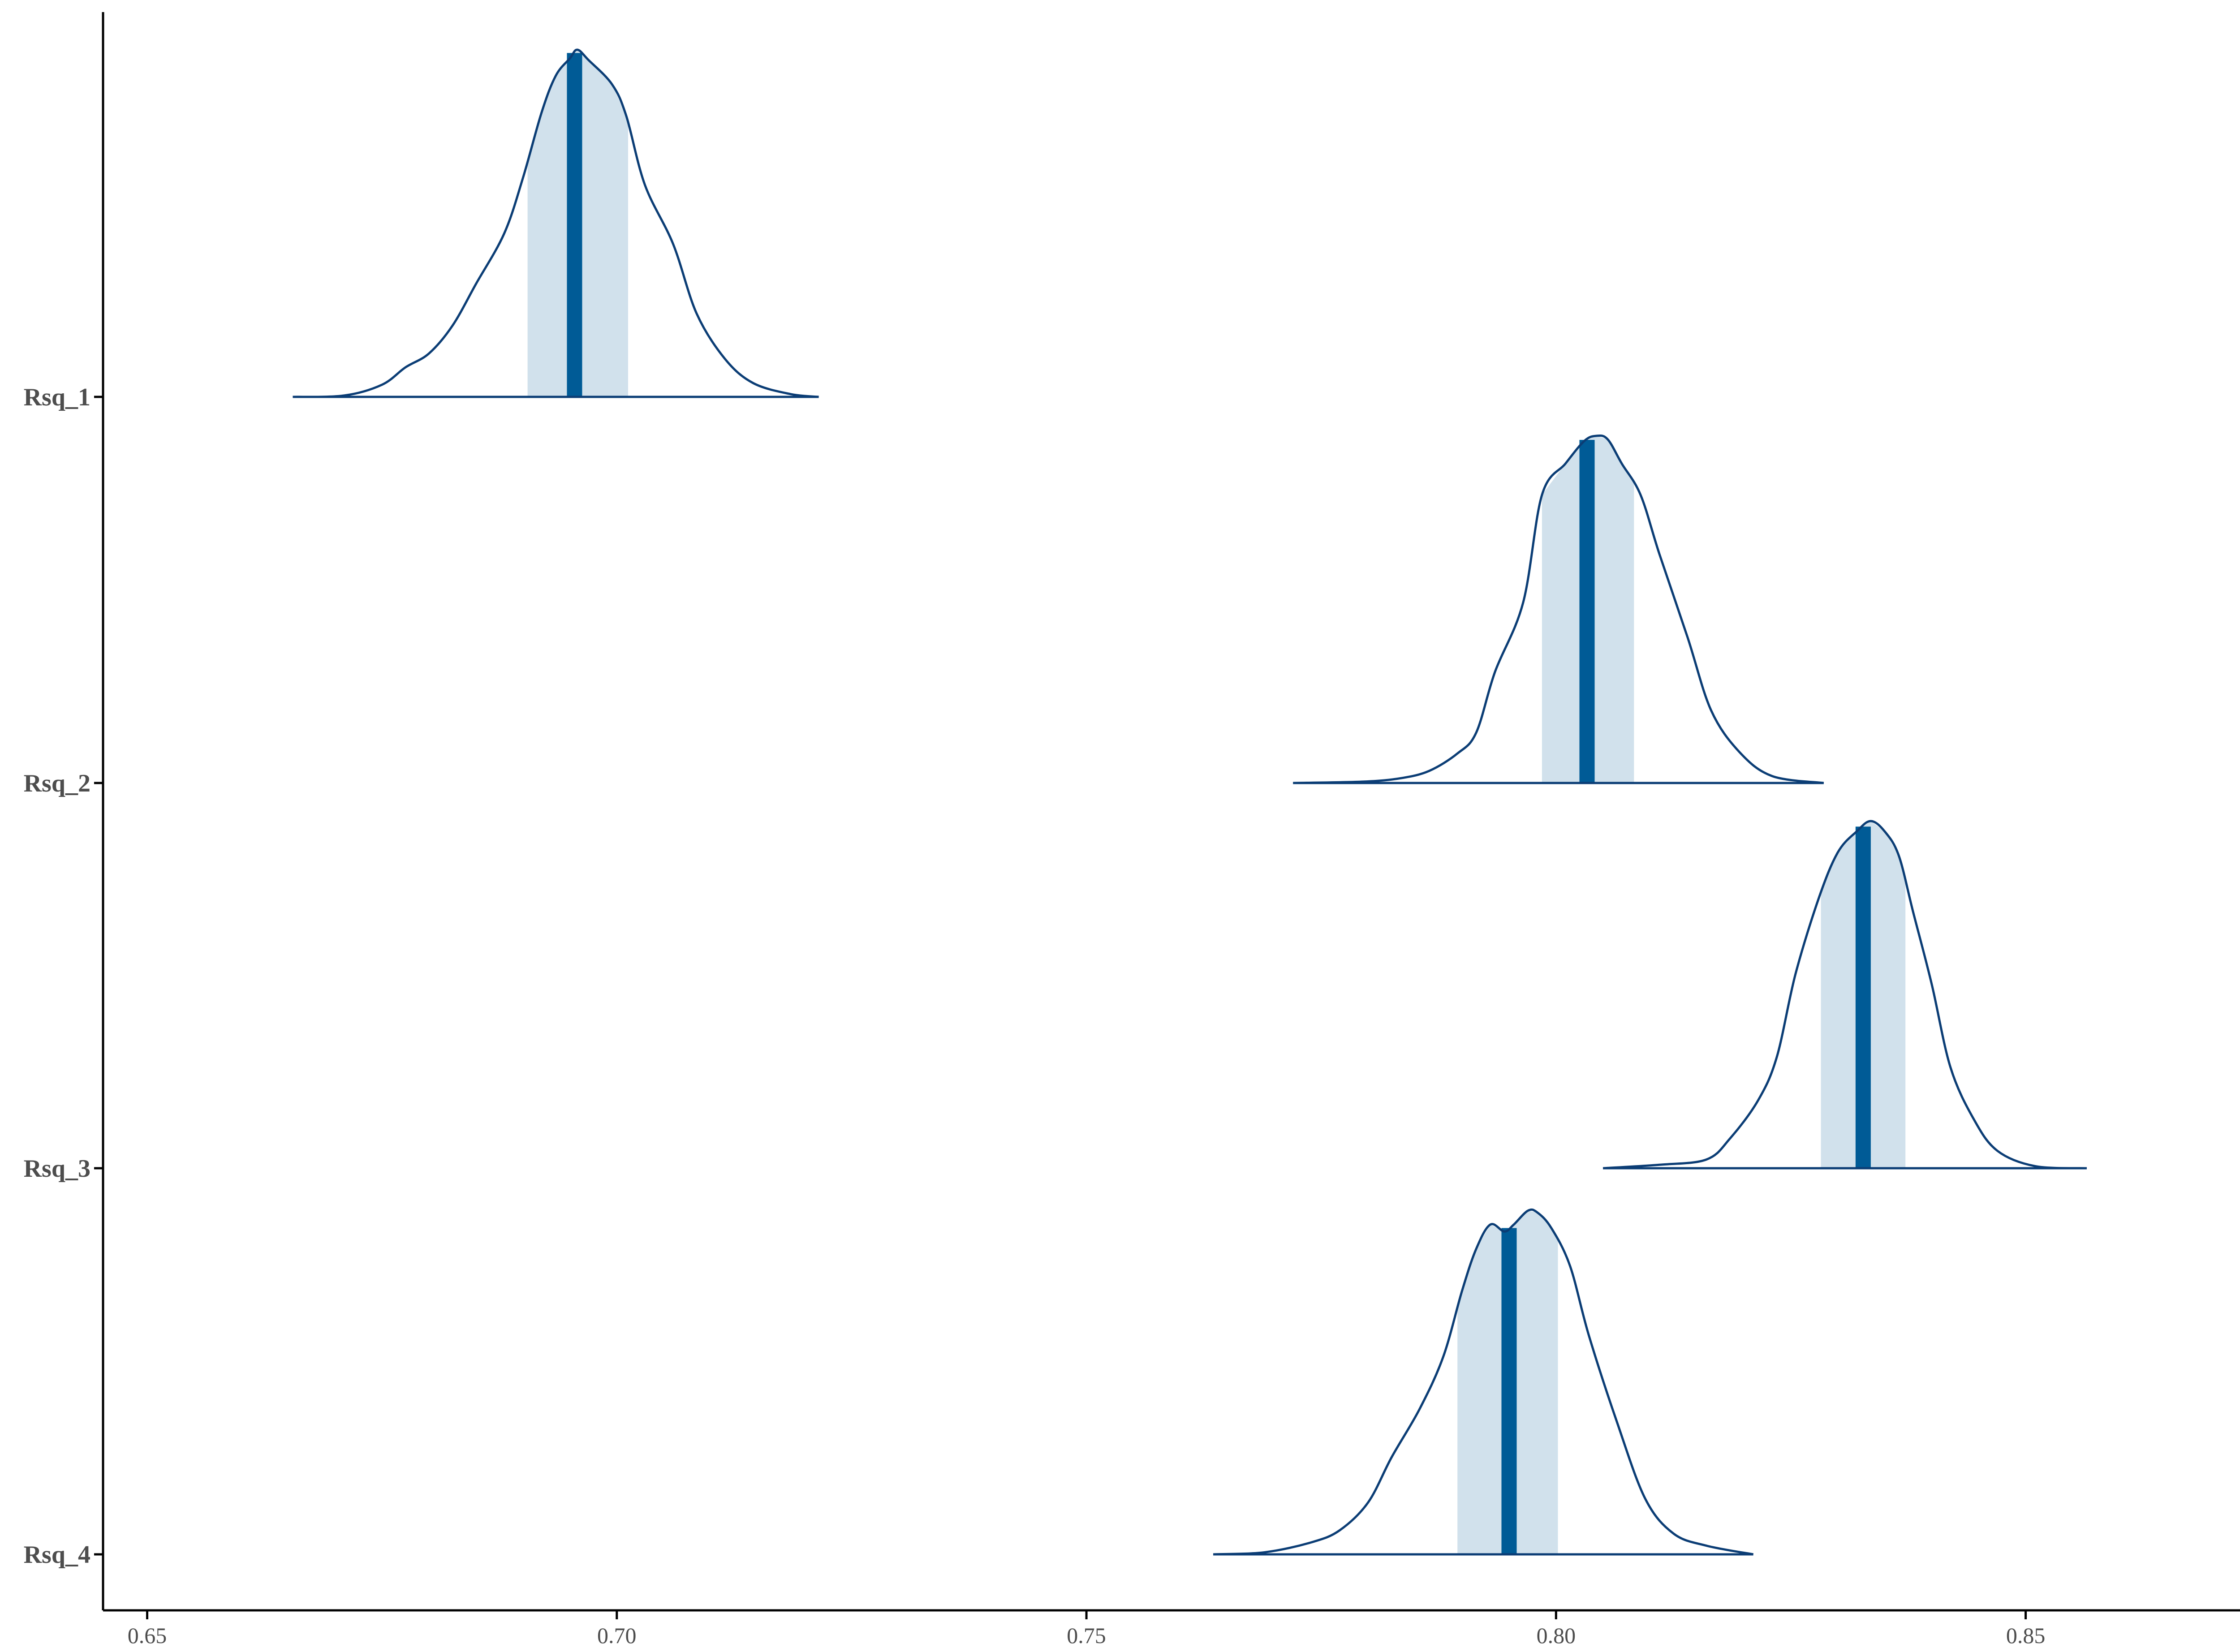  I want to click on y-tick-label: Rsq_2, so click(57, 783).